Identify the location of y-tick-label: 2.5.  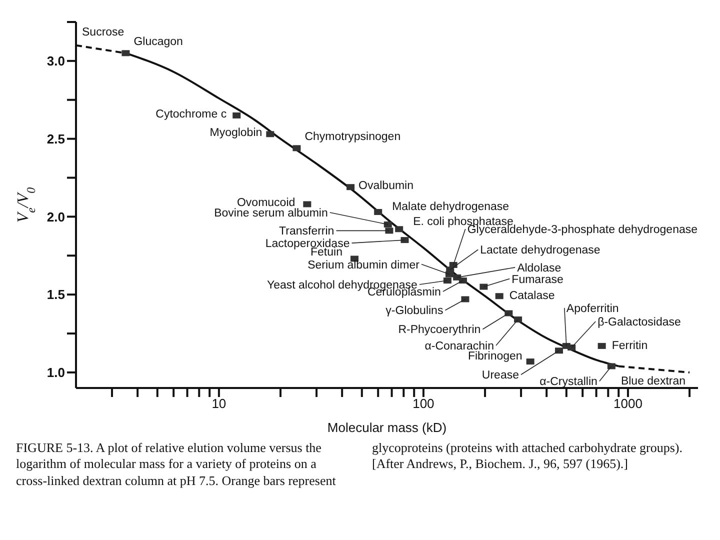
(55, 138).